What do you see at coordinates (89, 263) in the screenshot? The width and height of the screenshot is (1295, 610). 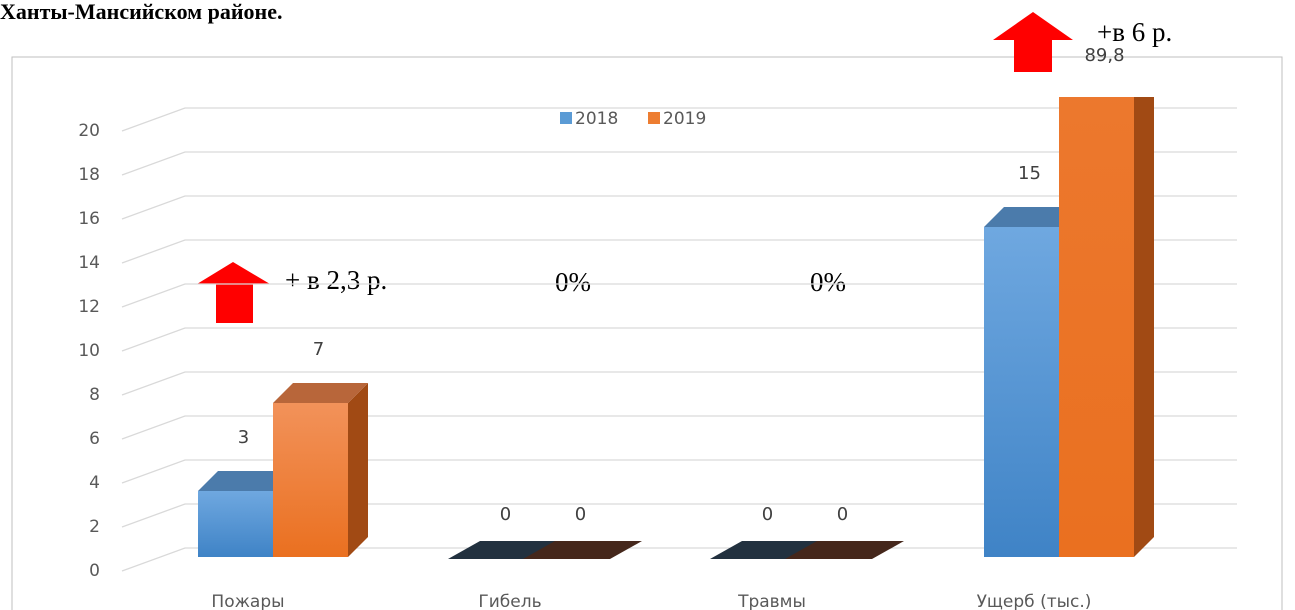 I see `y-tick-label: 14` at bounding box center [89, 263].